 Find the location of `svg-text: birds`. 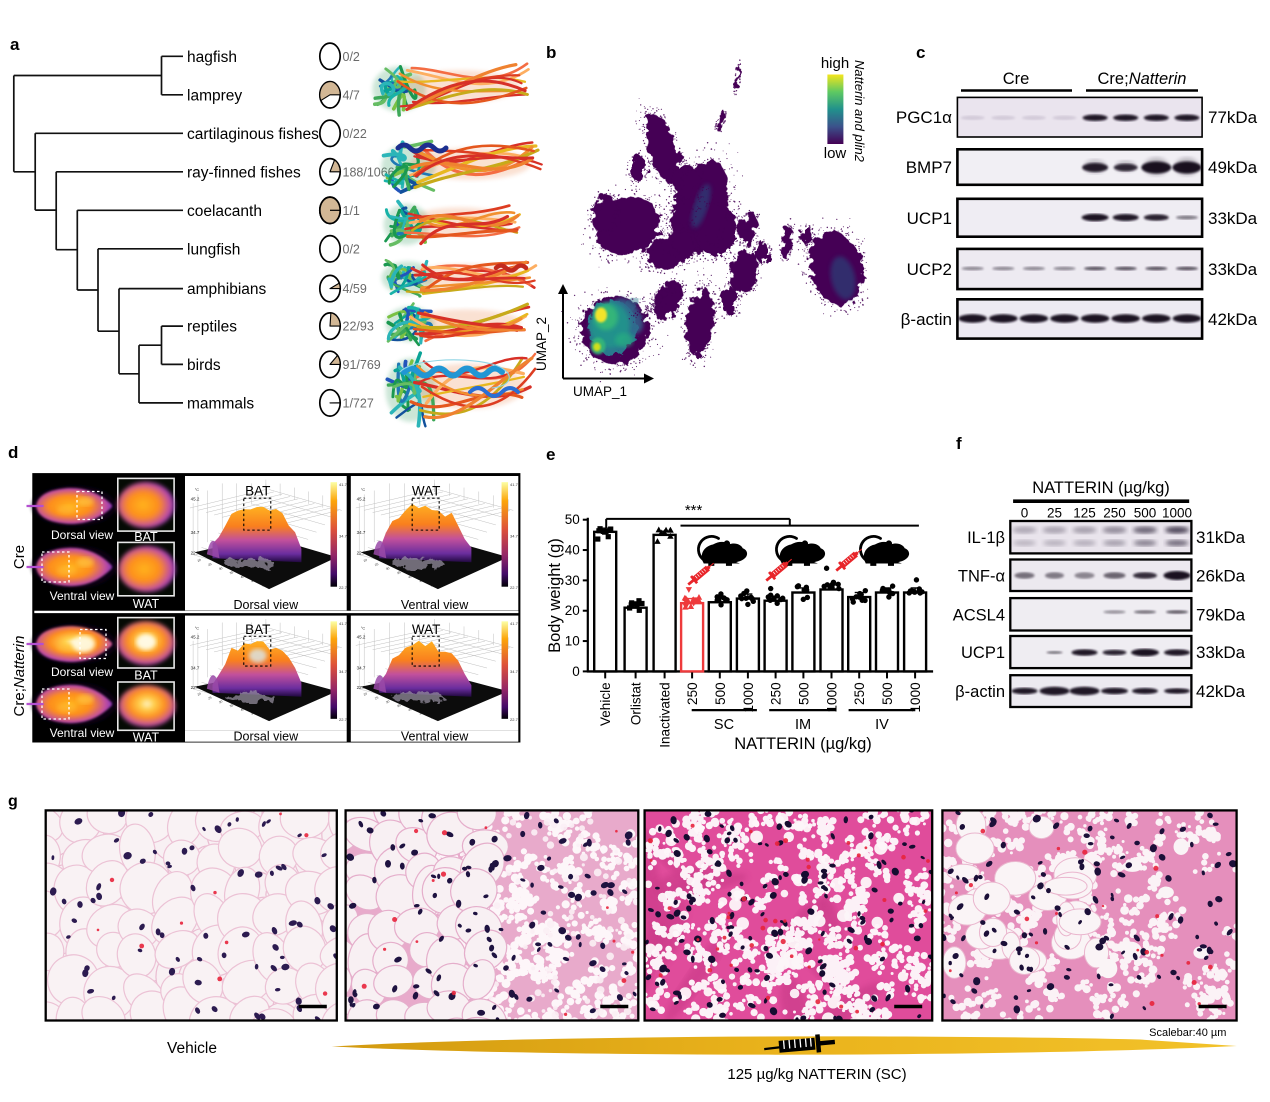

svg-text: birds is located at coordinates (204, 365).